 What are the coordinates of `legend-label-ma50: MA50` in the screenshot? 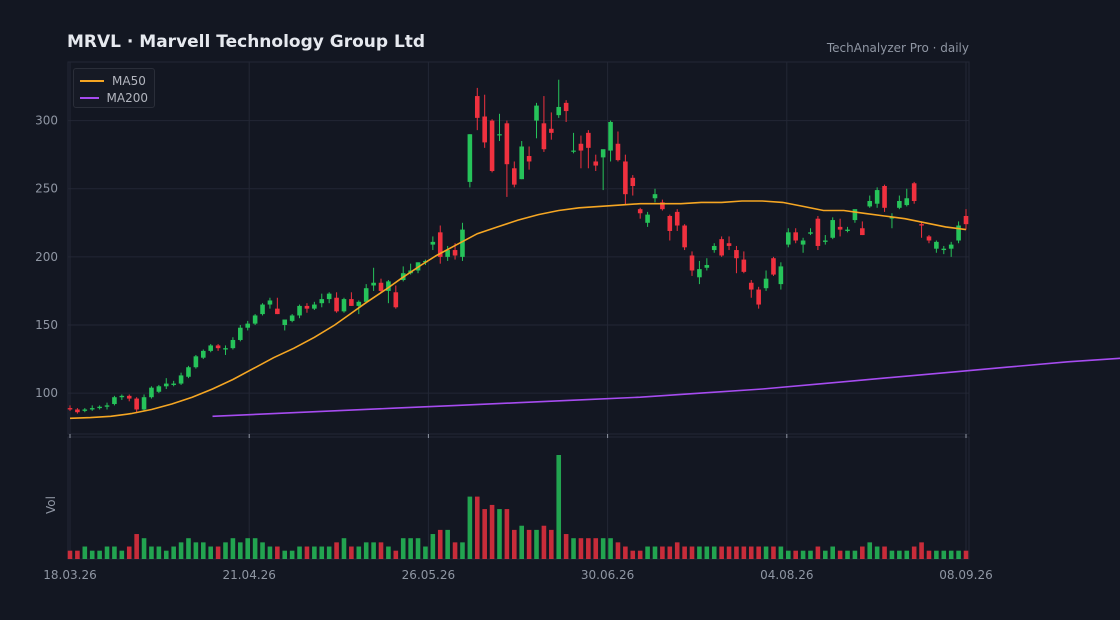 It's located at (129, 80).